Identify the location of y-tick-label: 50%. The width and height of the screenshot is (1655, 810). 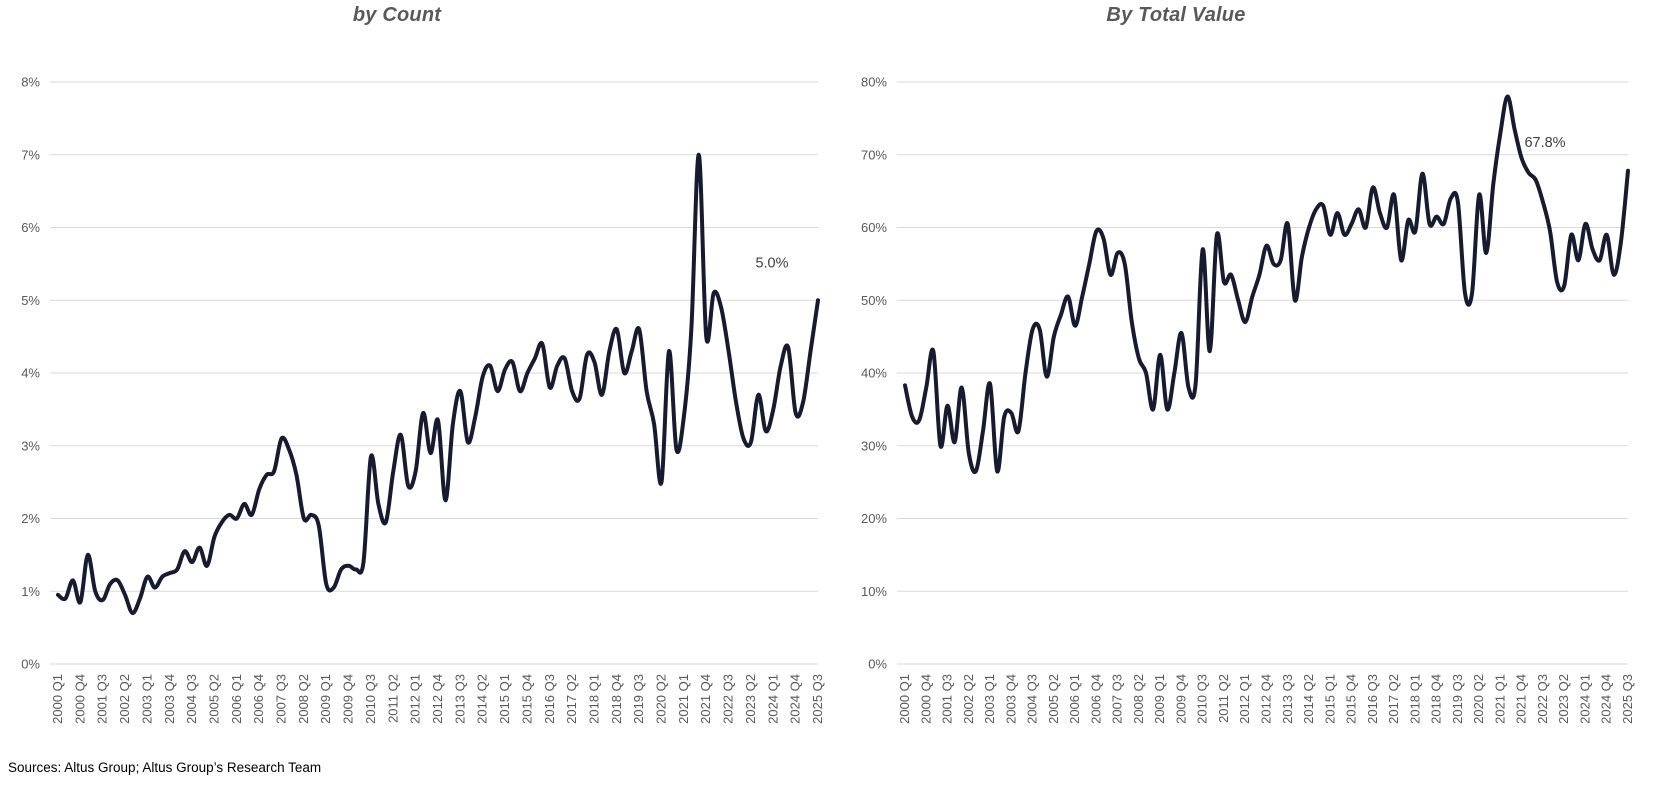
(874, 300).